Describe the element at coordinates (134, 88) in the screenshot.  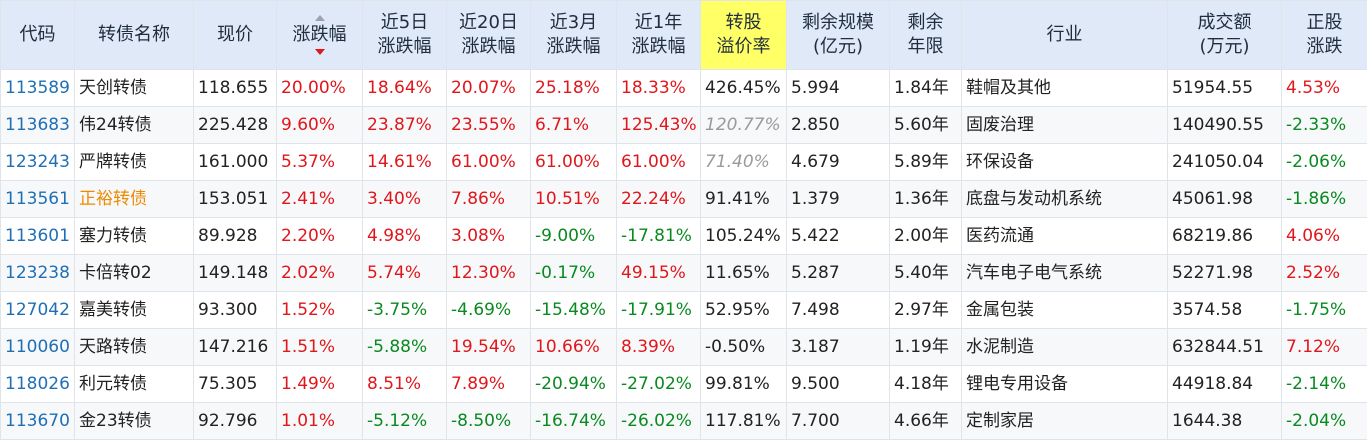
I see `cell-bond-name: 天创转债` at that location.